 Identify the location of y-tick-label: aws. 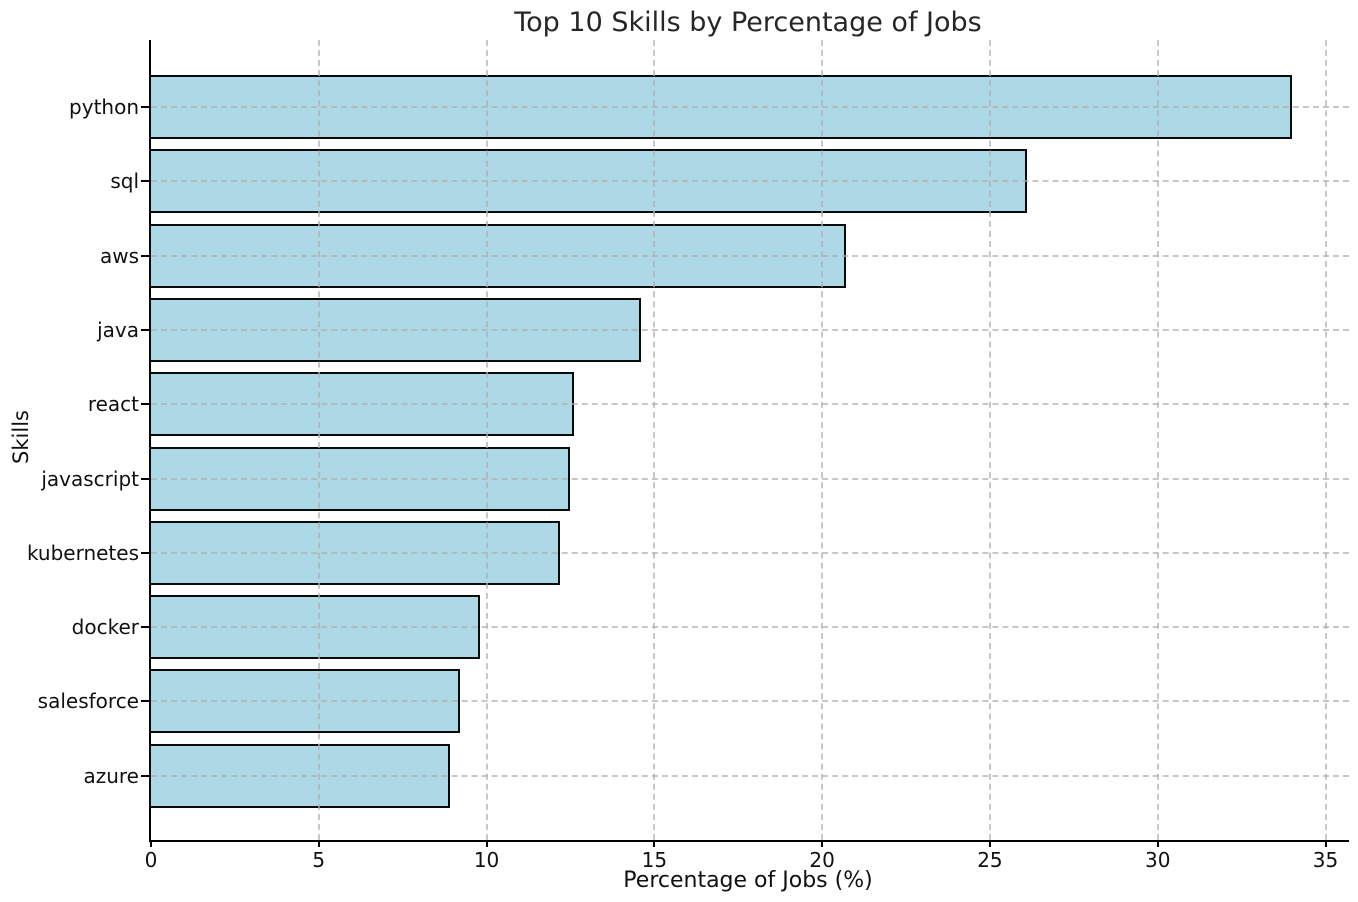
(119, 255).